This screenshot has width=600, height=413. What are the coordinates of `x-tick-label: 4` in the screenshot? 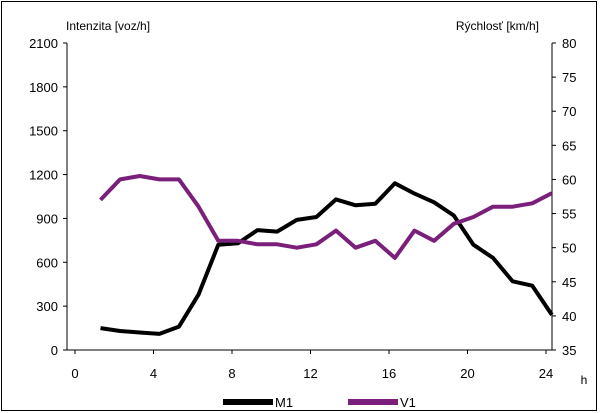 It's located at (153, 373).